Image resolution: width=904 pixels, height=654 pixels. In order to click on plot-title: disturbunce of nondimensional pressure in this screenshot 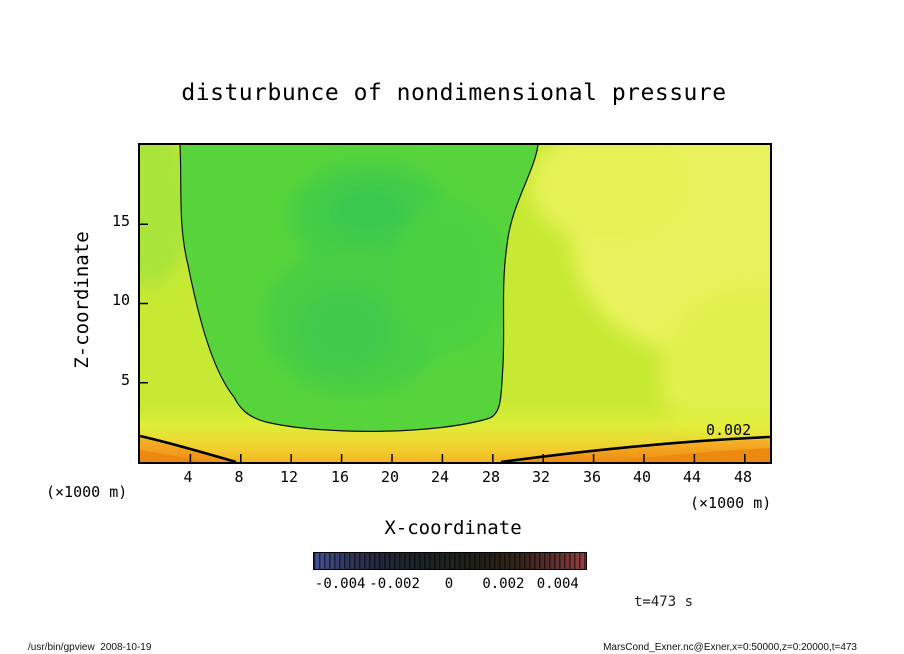, I will do `click(454, 93)`.